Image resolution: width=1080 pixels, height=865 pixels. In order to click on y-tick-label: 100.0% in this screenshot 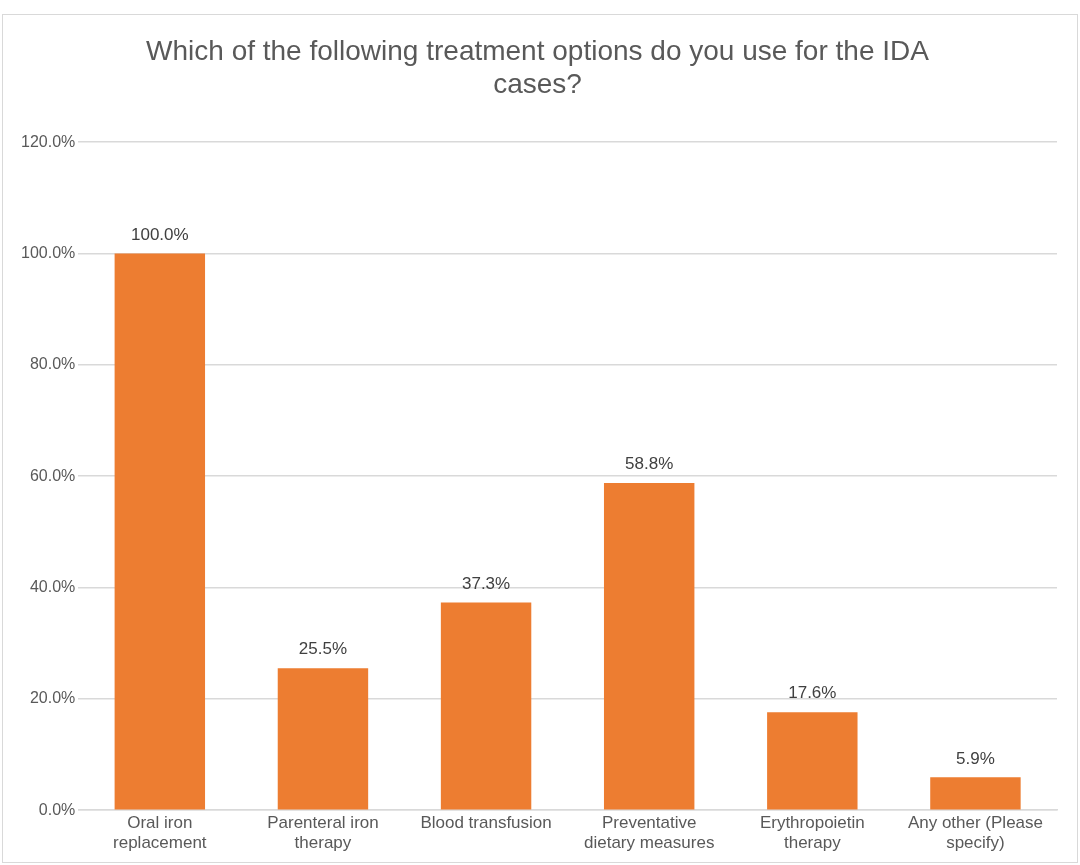, I will do `click(48, 252)`.